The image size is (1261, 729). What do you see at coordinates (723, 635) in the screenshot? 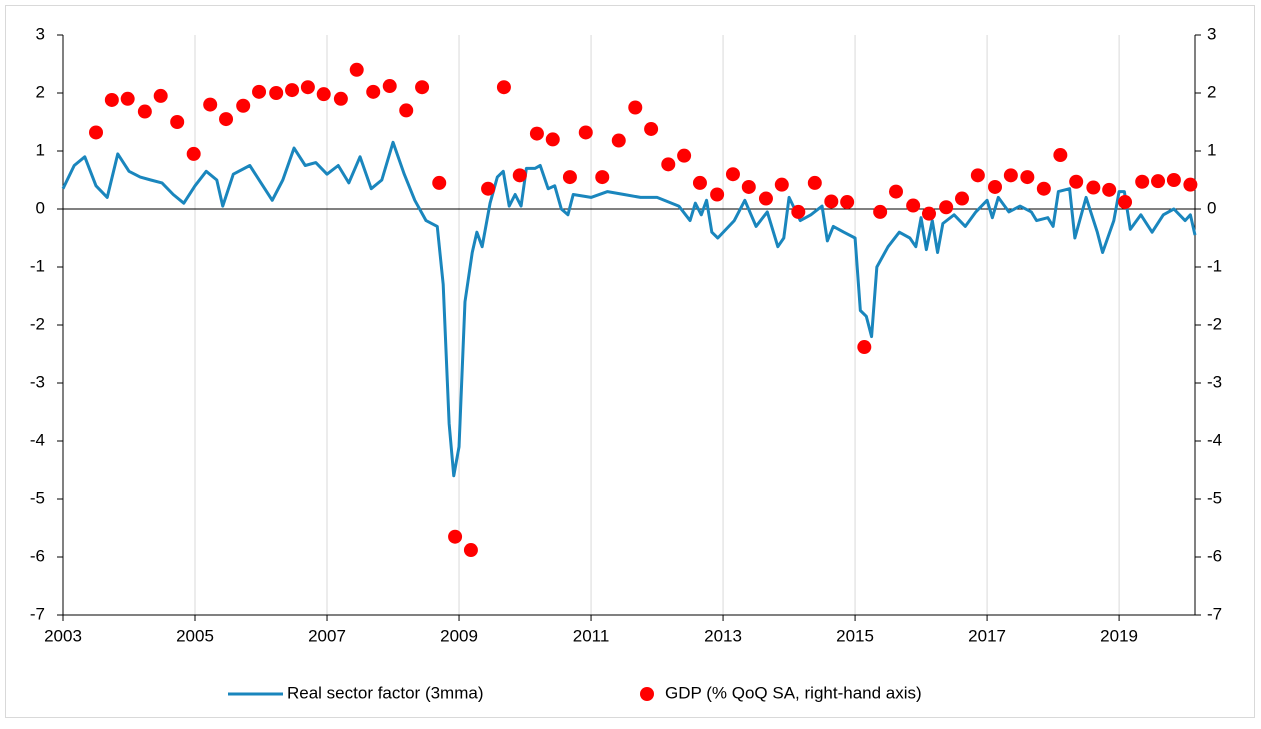
I see `x-tick-label: 2013` at bounding box center [723, 635].